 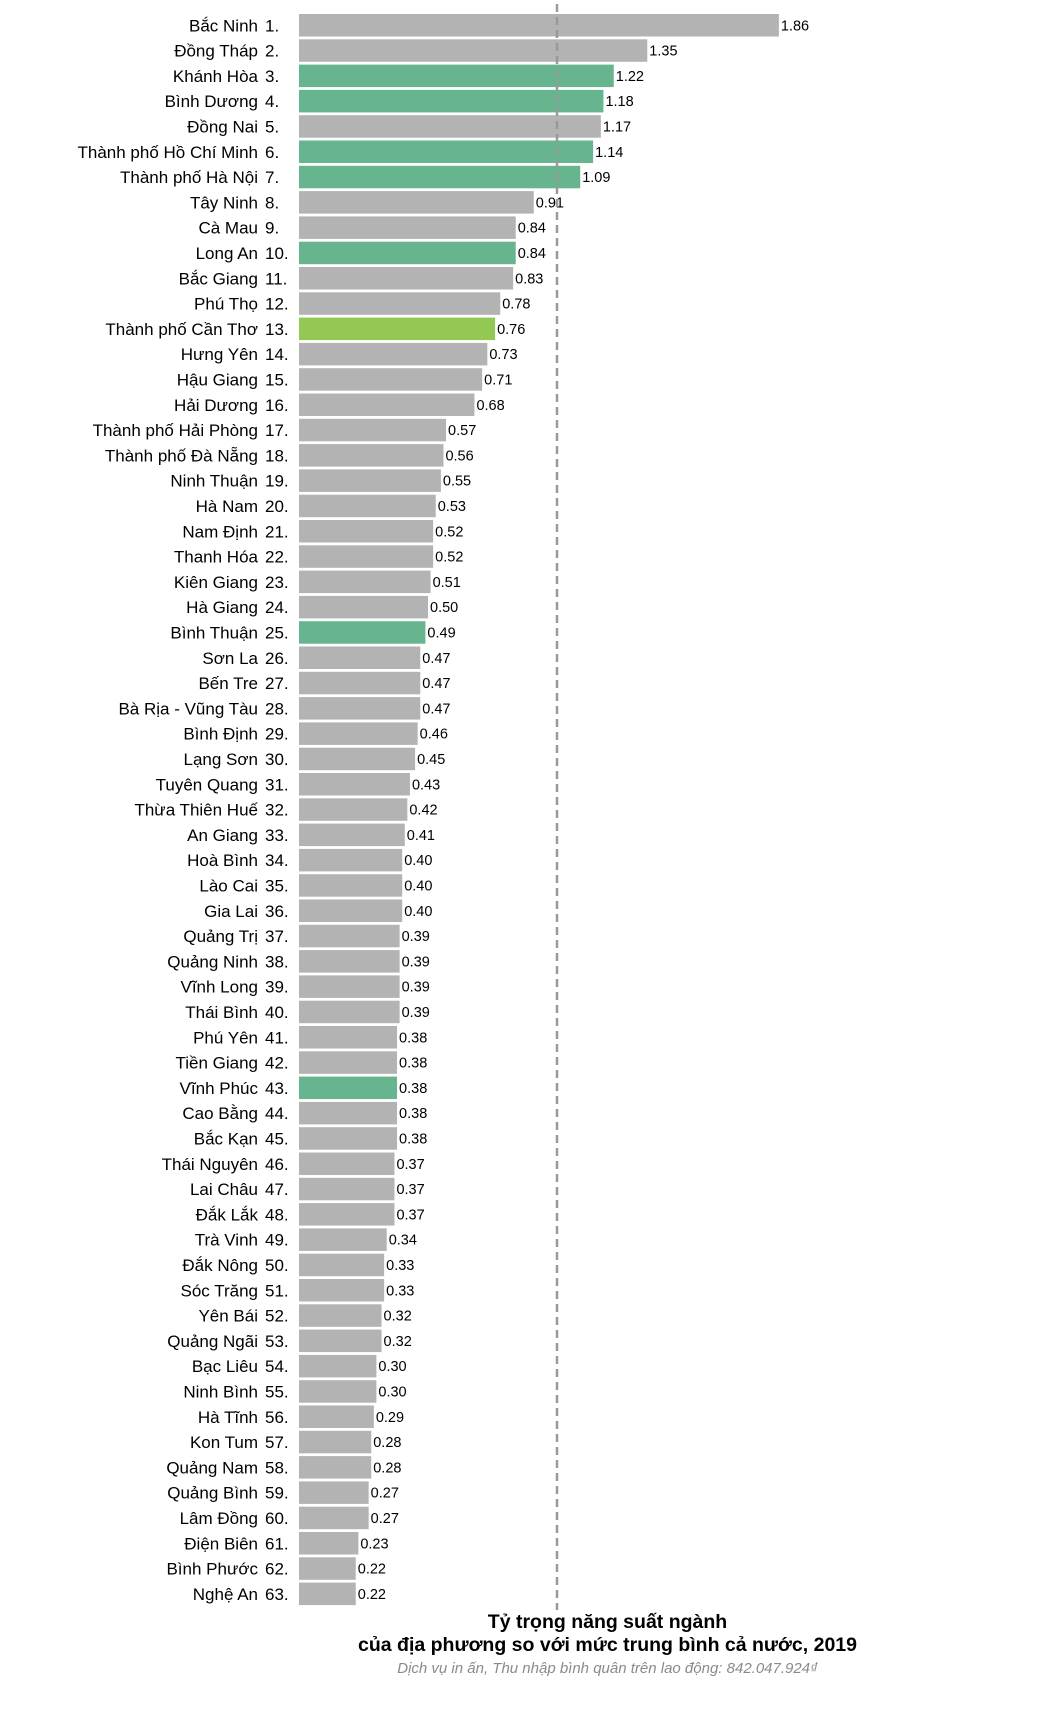 What do you see at coordinates (277, 1417) in the screenshot?
I see `rank-label: 56.` at bounding box center [277, 1417].